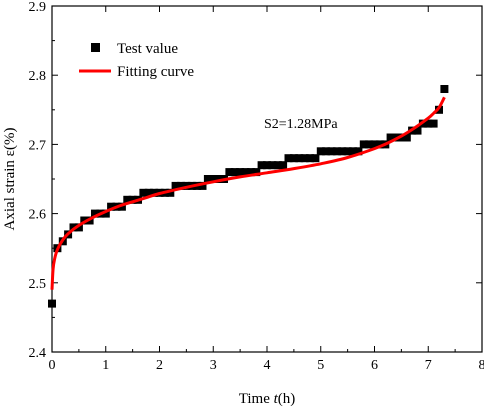  I want to click on legend-marker-test-value, so click(95, 47).